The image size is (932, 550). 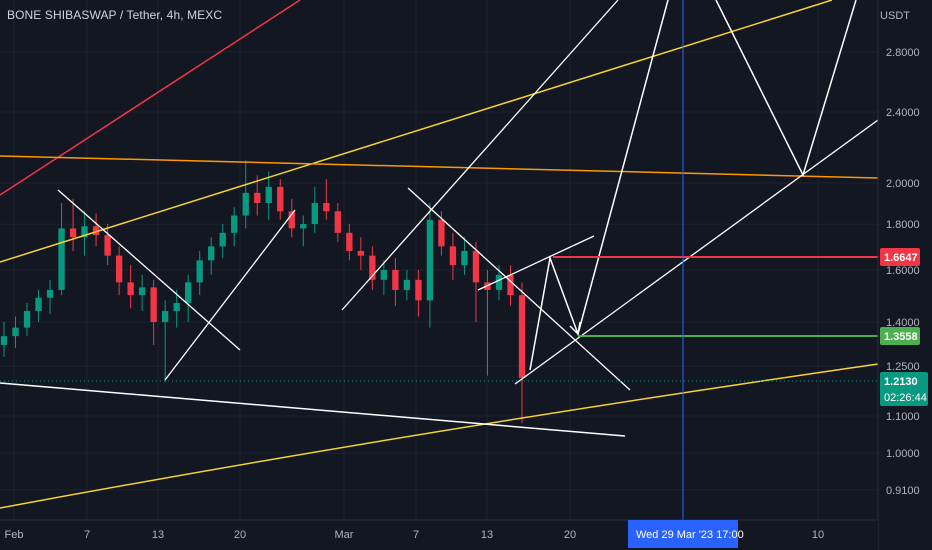 What do you see at coordinates (903, 417) in the screenshot?
I see `price-tick-label: 1.1000` at bounding box center [903, 417].